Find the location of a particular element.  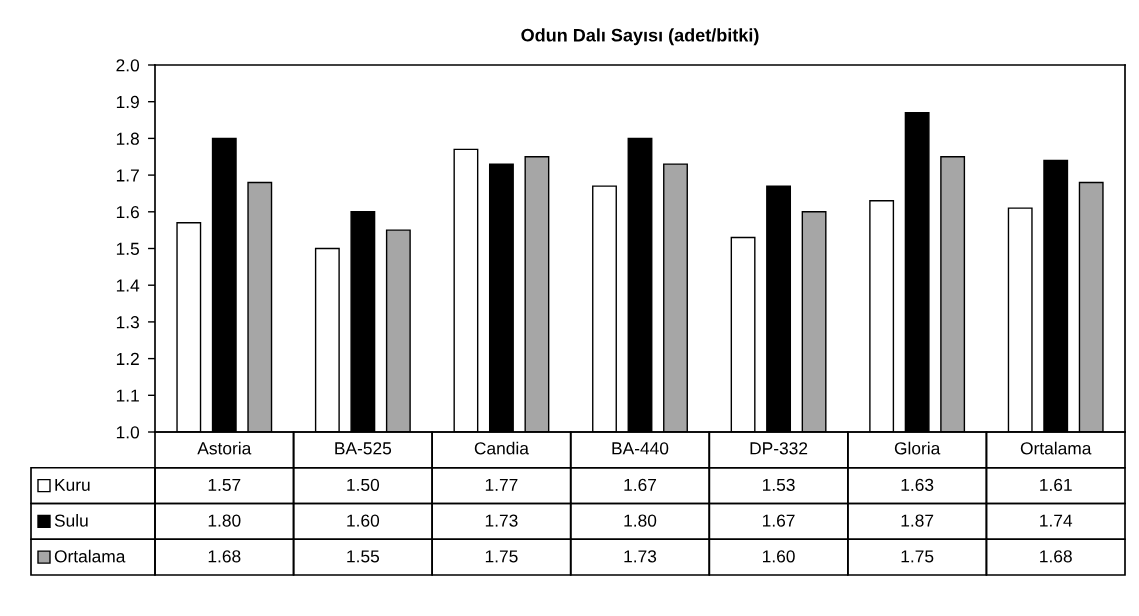

y-tick-label: 1.0 is located at coordinates (128, 432).